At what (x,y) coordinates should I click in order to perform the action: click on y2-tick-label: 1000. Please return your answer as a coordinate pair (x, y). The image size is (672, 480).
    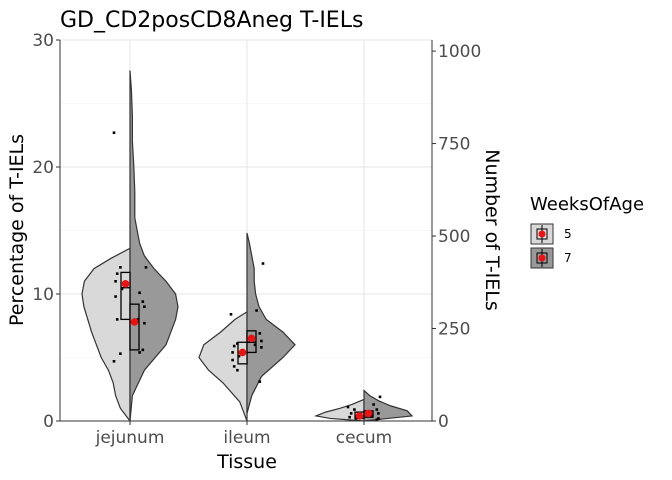
    Looking at the image, I should click on (459, 52).